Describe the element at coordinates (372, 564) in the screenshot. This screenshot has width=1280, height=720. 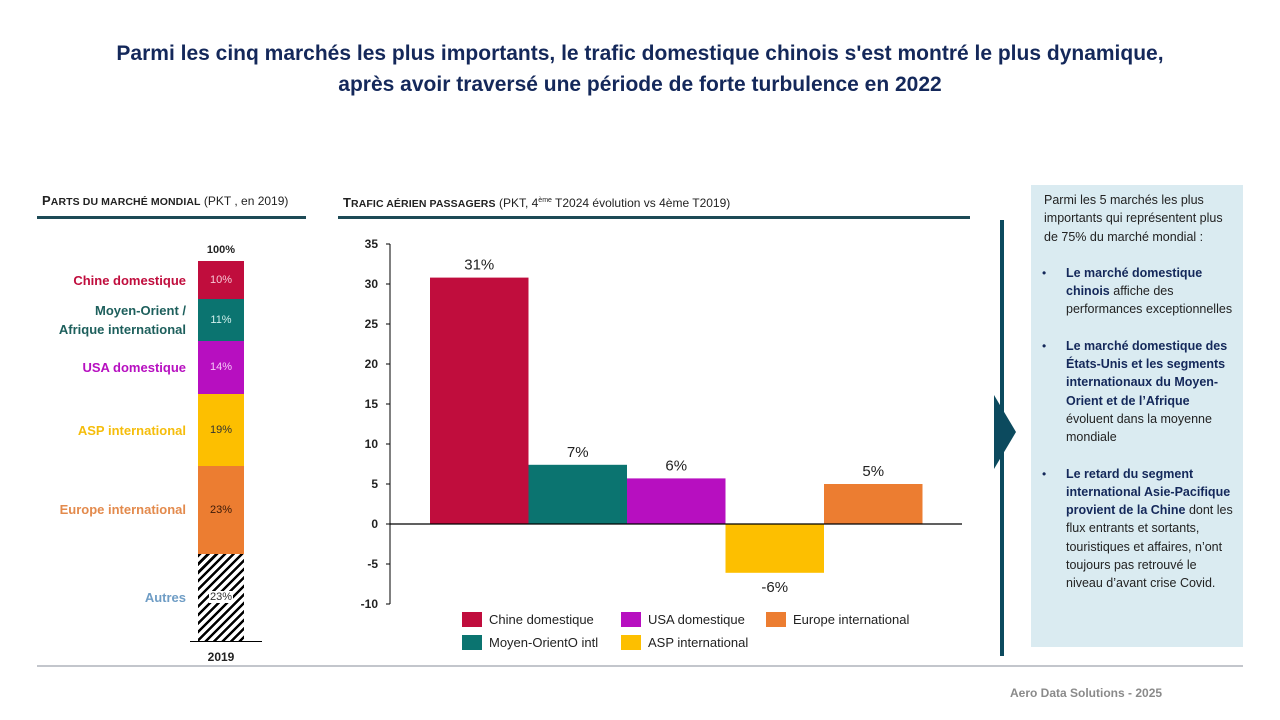
I see `y-tick-label: -5` at that location.